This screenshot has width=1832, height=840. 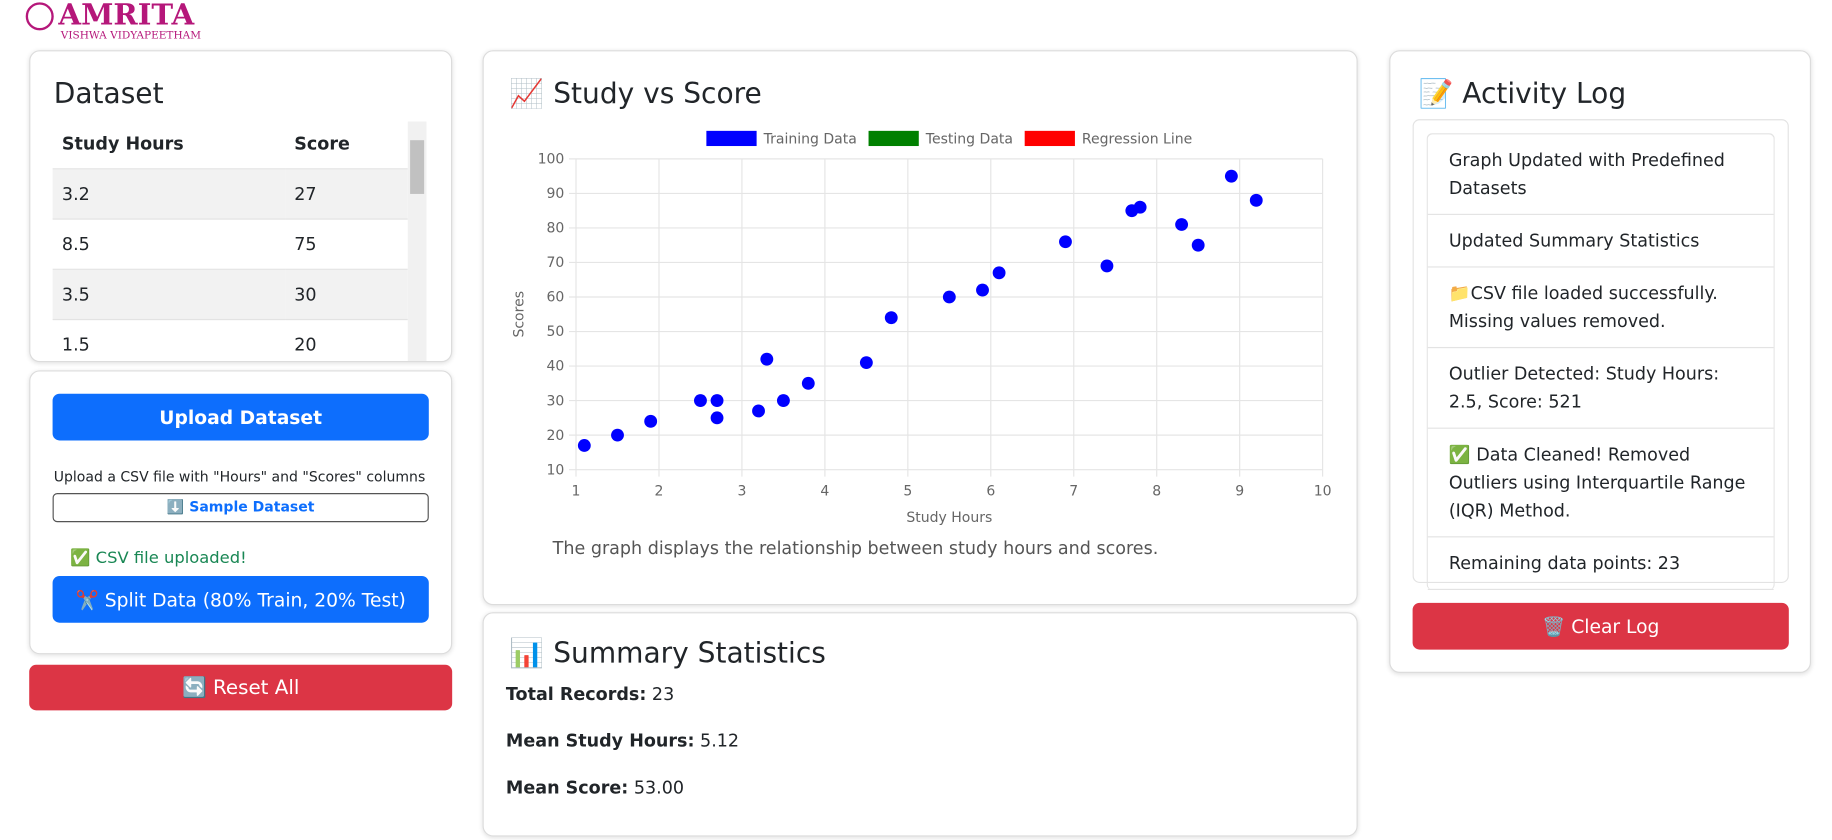 I want to click on legend-label: Training Data, so click(x=810, y=140).